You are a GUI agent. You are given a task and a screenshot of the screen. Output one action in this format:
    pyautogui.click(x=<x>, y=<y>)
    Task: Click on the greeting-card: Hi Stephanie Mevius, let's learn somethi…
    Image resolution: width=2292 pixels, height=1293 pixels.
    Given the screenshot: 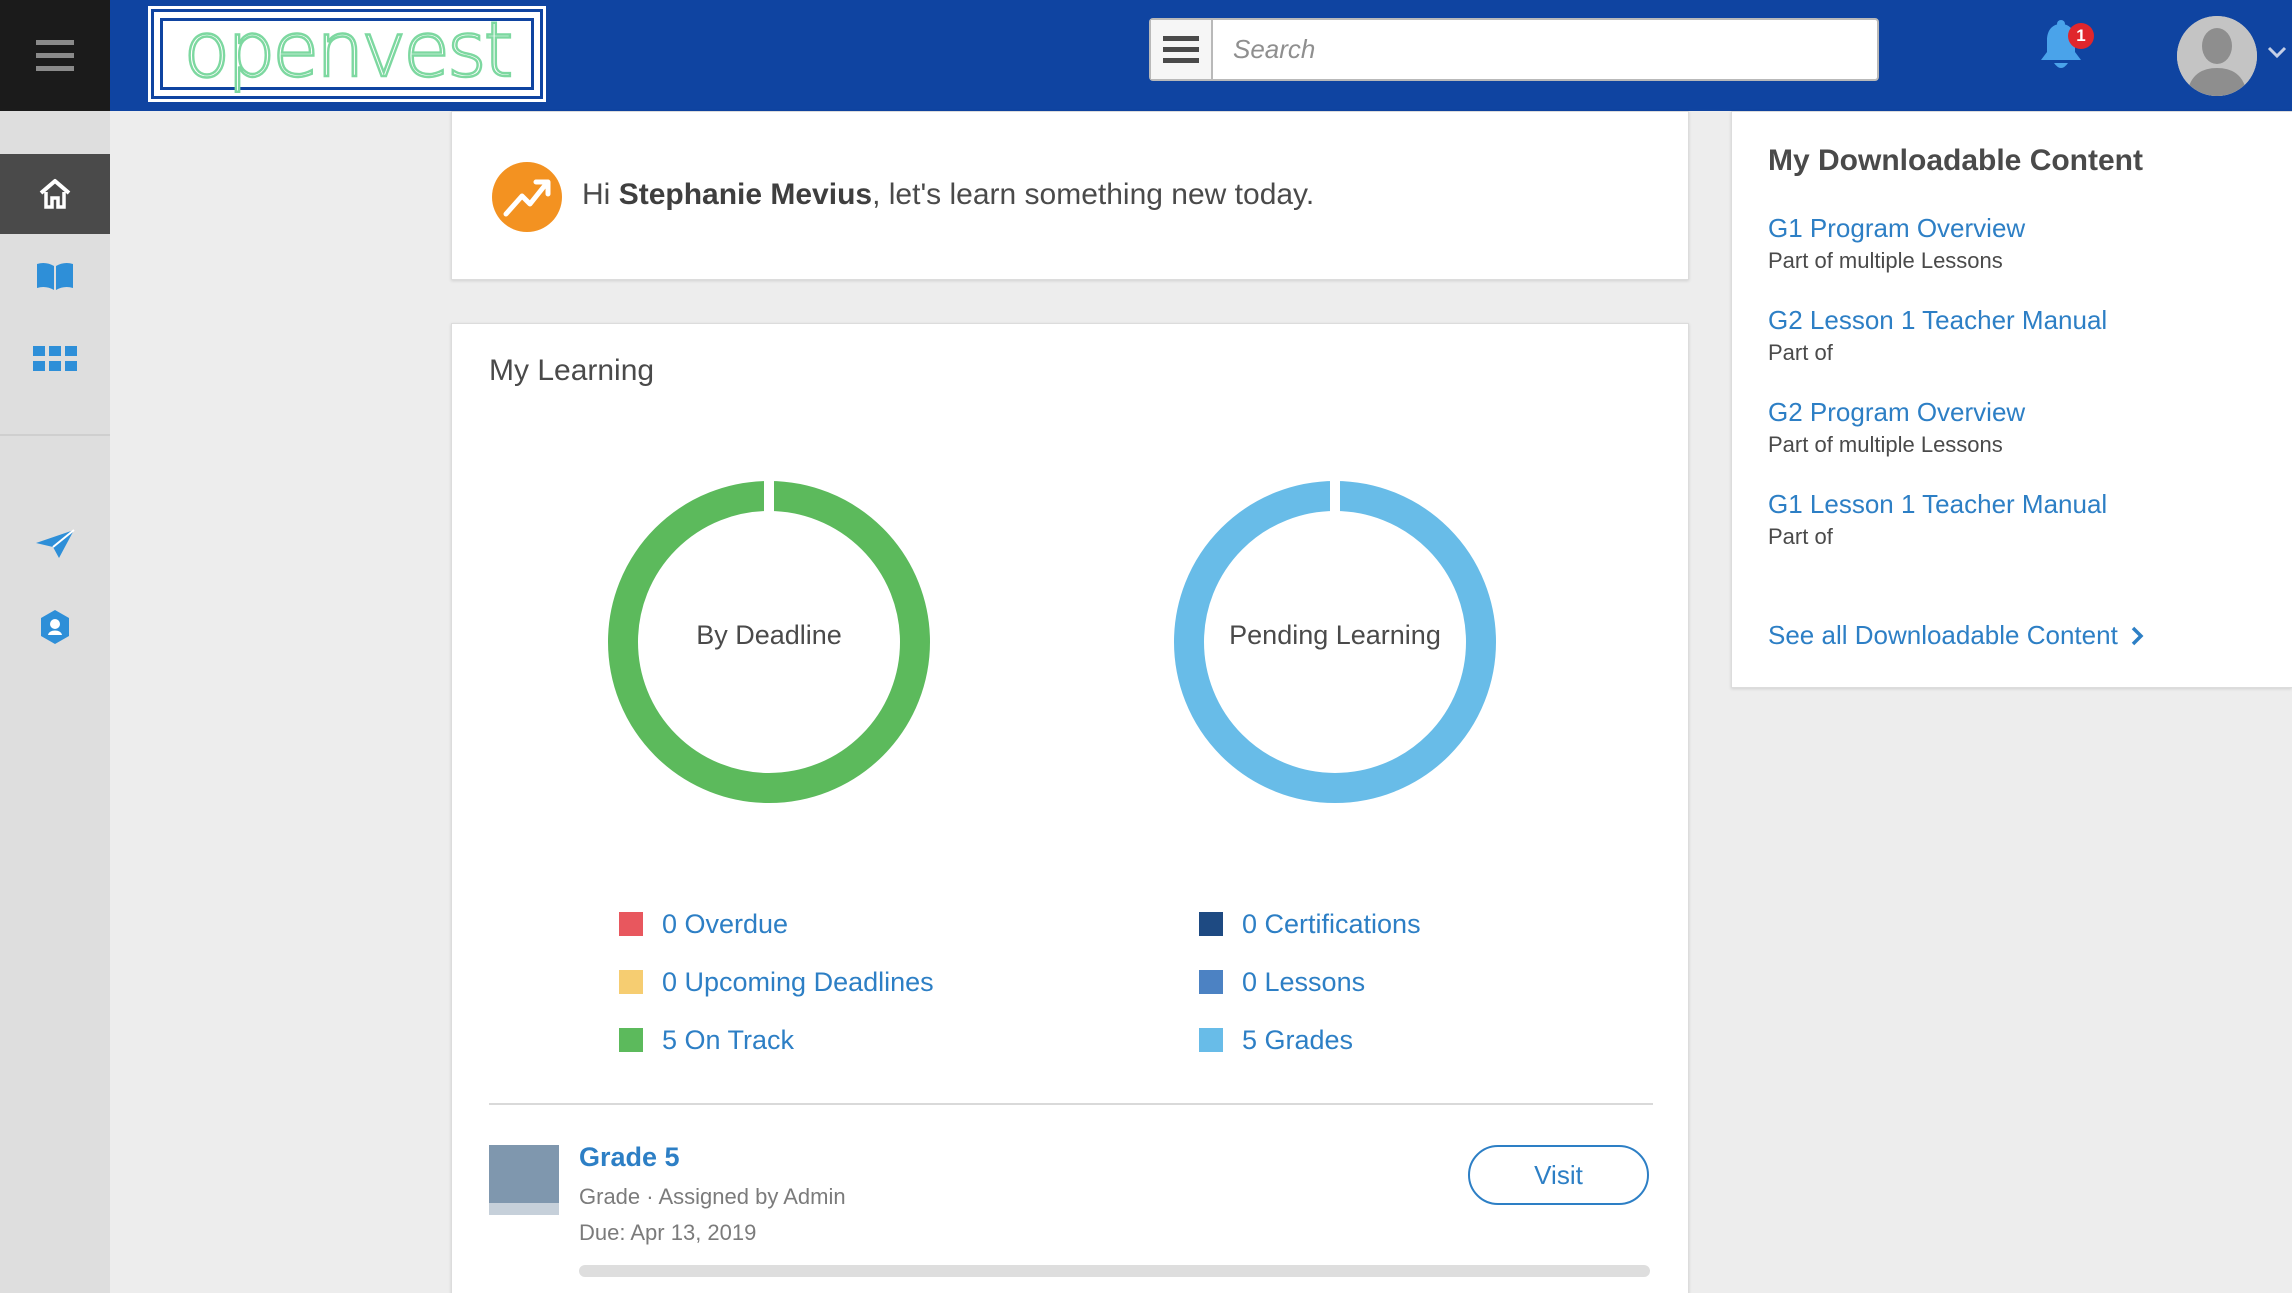 What is the action you would take?
    pyautogui.click(x=1070, y=195)
    